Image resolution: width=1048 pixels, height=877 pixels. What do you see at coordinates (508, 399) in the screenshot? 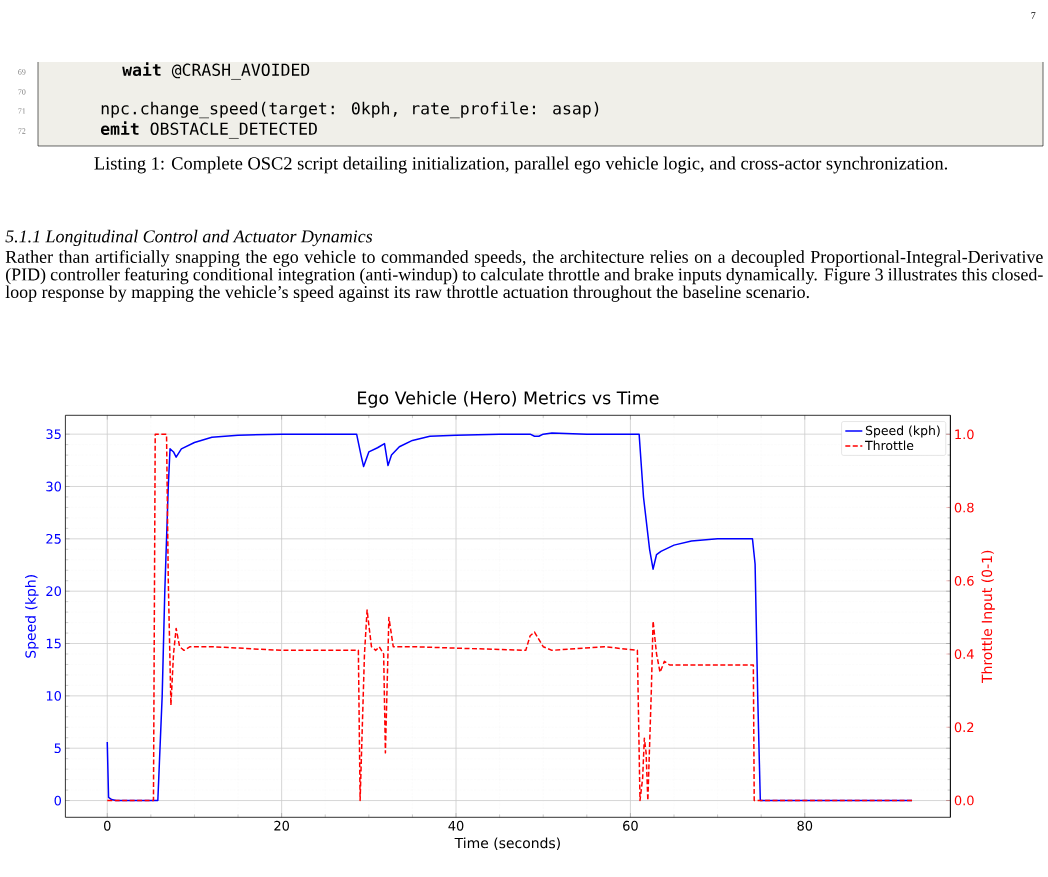
I see `chart-title: Ego Vehicle (Hero) Metrics vs Time` at bounding box center [508, 399].